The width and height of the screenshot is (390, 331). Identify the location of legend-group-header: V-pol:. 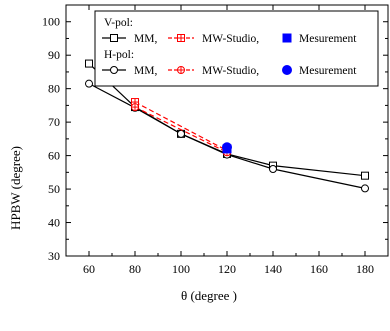
(118, 23).